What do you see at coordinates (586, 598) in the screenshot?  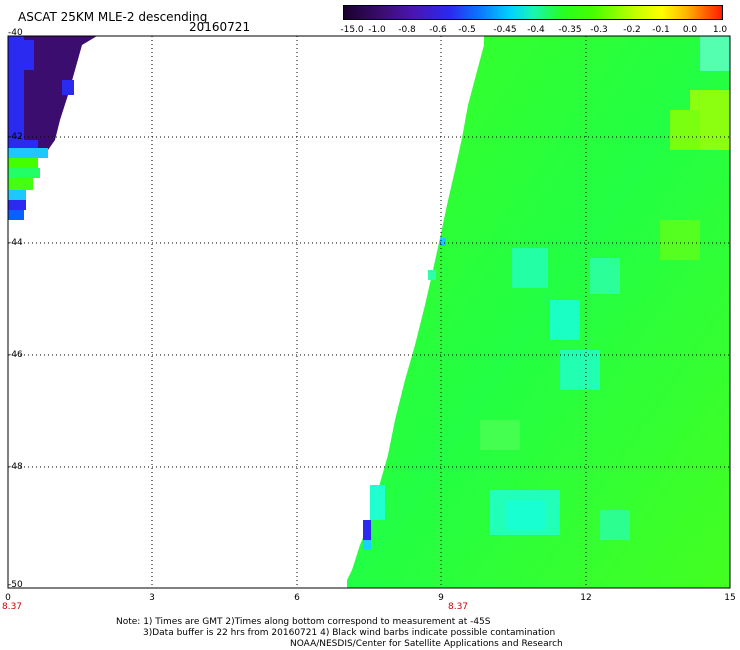 I see `x-label: 12` at bounding box center [586, 598].